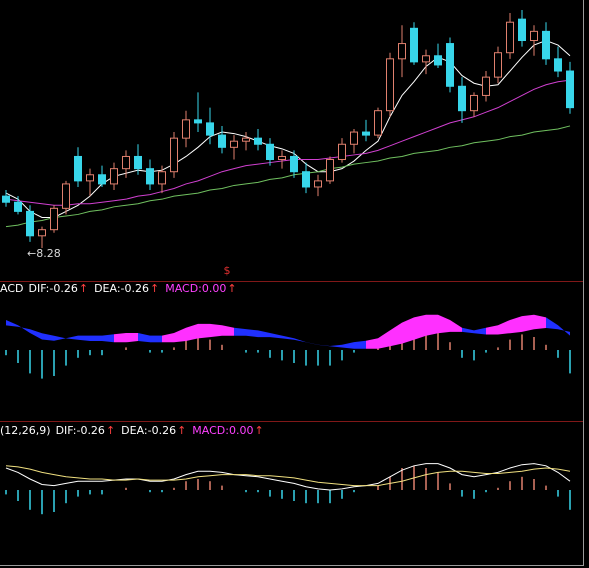 The image size is (589, 568). Describe the element at coordinates (11, 288) in the screenshot. I see `indicator-label: ACD` at that location.